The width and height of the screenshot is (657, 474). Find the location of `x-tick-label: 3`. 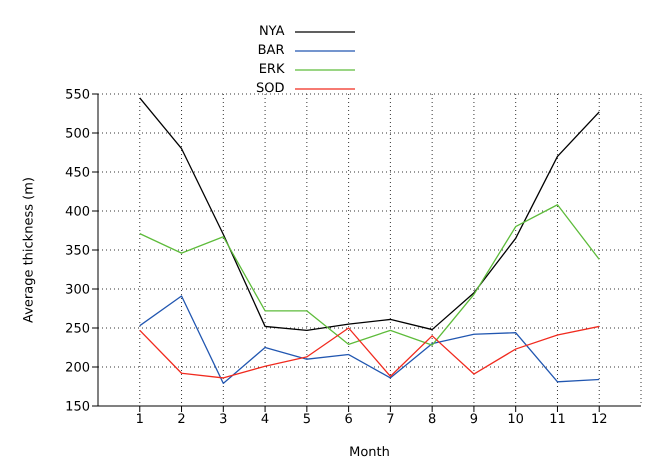

x-tick-label: 3 is located at coordinates (223, 420).